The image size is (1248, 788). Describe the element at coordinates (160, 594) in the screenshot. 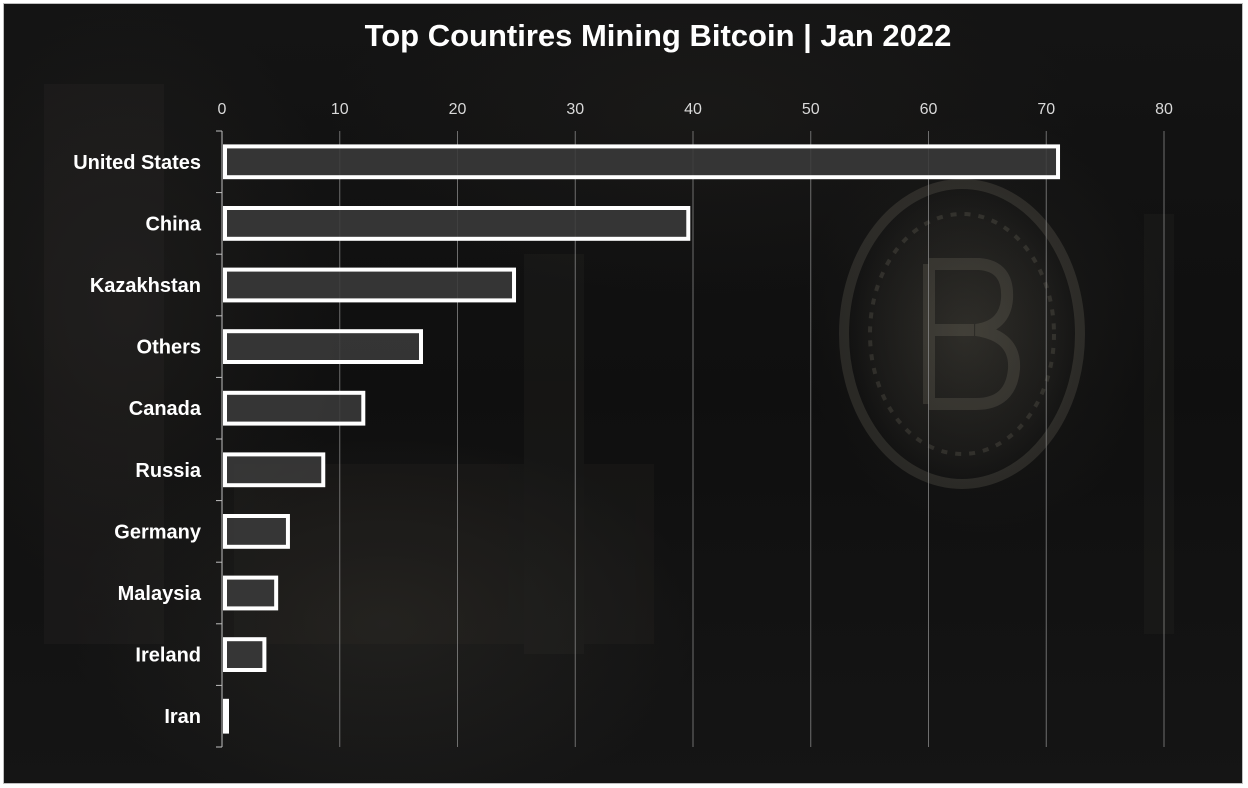

I see `category-label: Malaysia` at that location.